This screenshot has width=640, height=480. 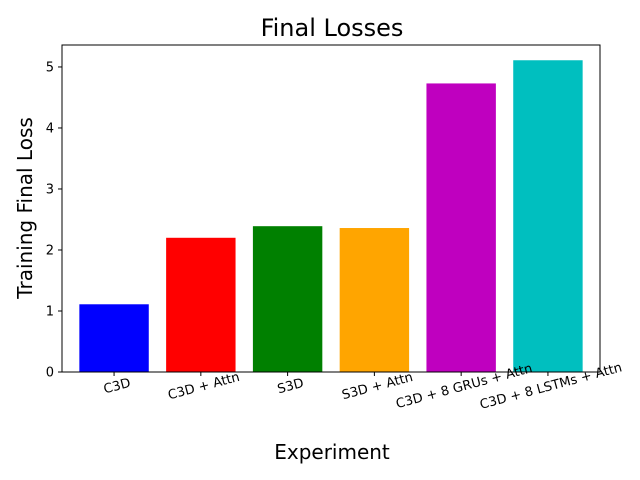 I want to click on y-tick-label-5: 5, so click(x=50, y=67).